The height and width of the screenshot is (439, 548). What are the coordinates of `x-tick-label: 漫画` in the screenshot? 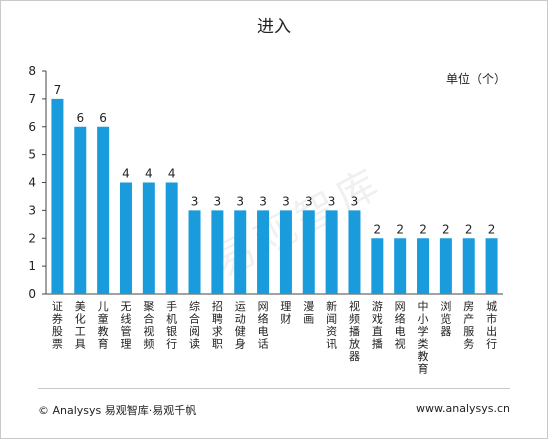 It's located at (308, 312).